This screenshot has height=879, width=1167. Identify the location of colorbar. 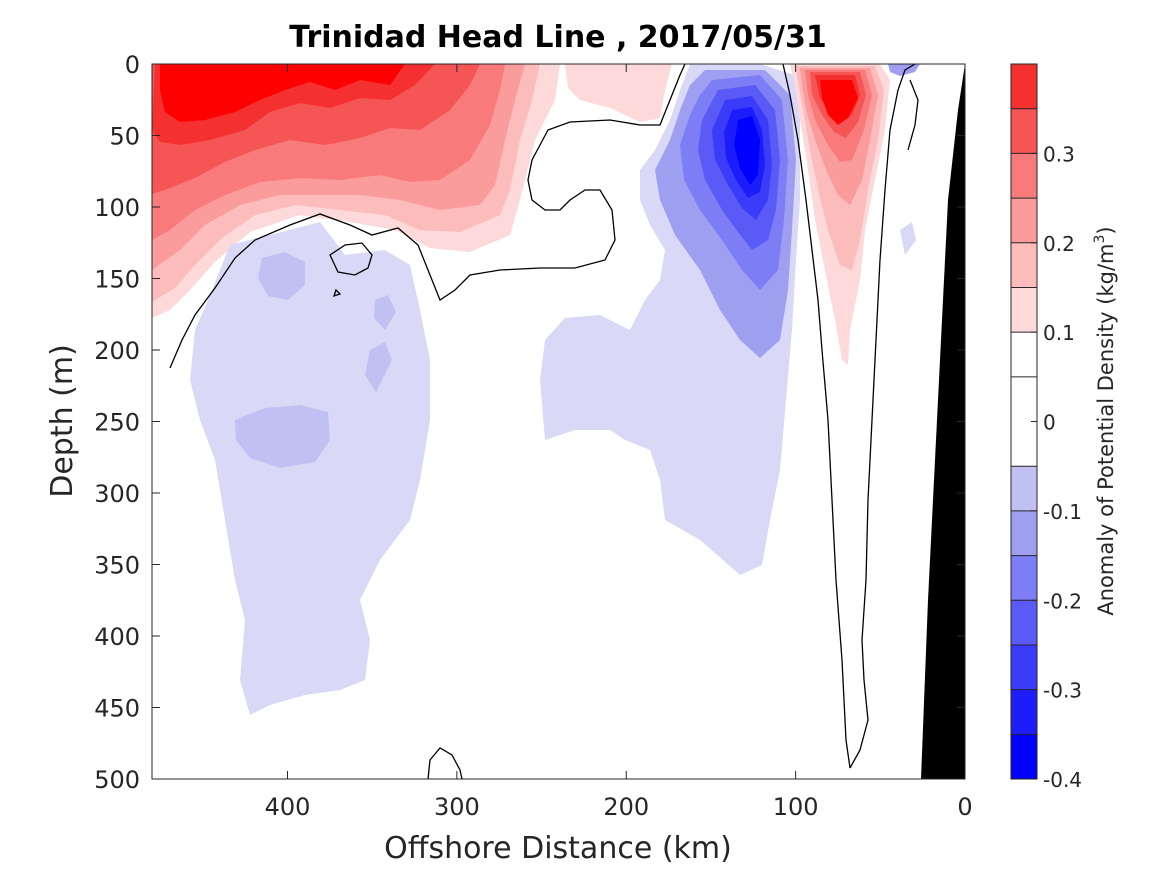
(1024, 421).